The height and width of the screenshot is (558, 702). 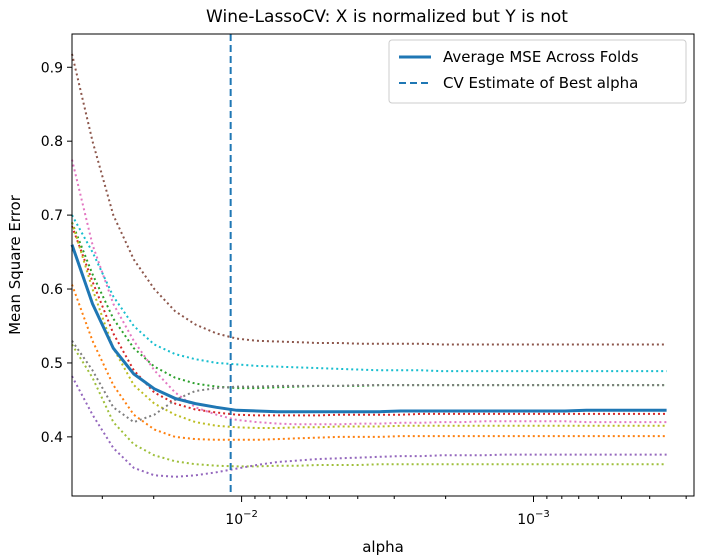 What do you see at coordinates (241, 518) in the screenshot?
I see `x-tick-label: 10⁻²` at bounding box center [241, 518].